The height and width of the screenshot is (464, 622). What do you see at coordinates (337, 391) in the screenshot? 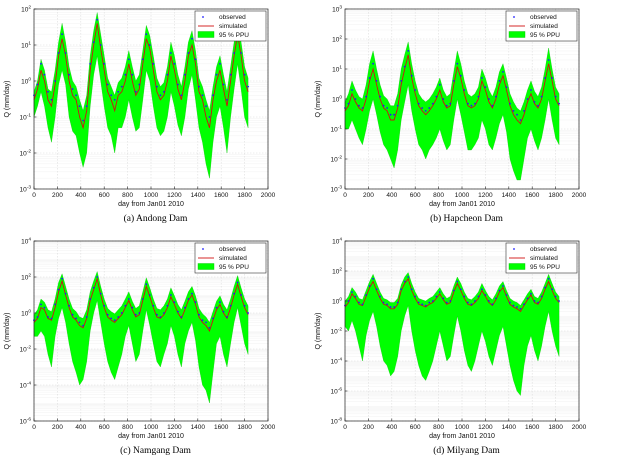
I see `y-tick-label: 10⁻⁶` at bounding box center [337, 391].